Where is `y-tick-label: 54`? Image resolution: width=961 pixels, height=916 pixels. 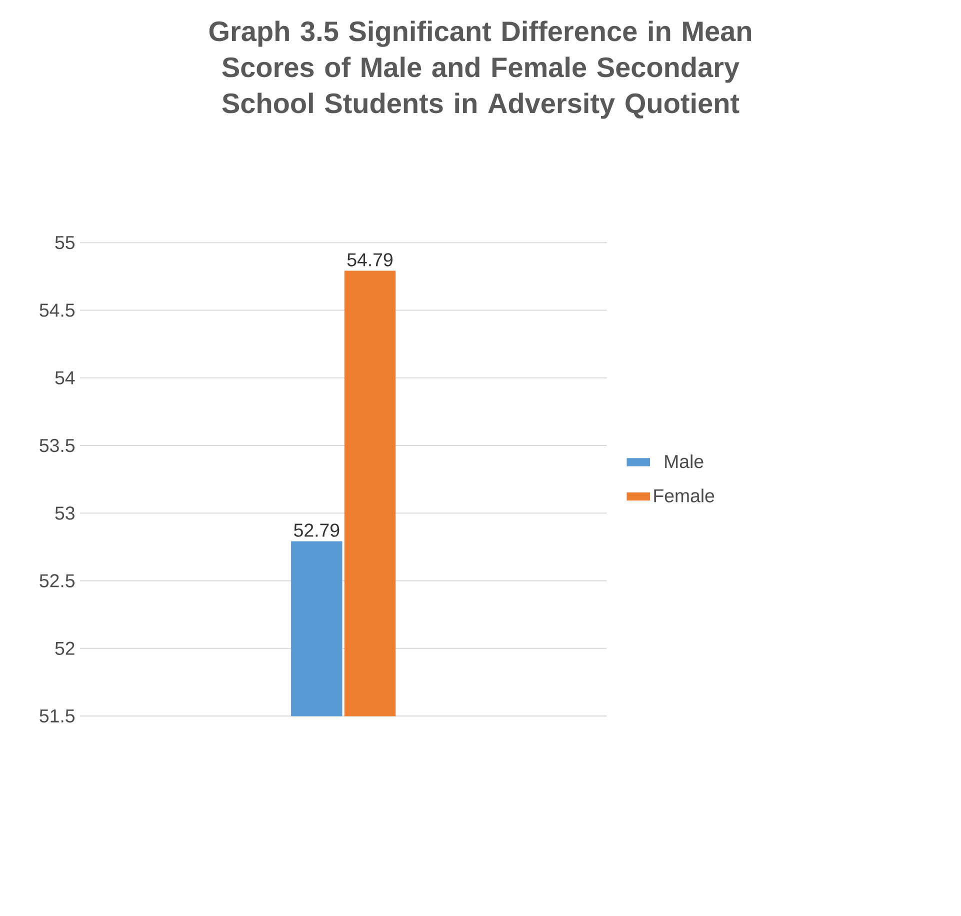 y-tick-label: 54 is located at coordinates (65, 377).